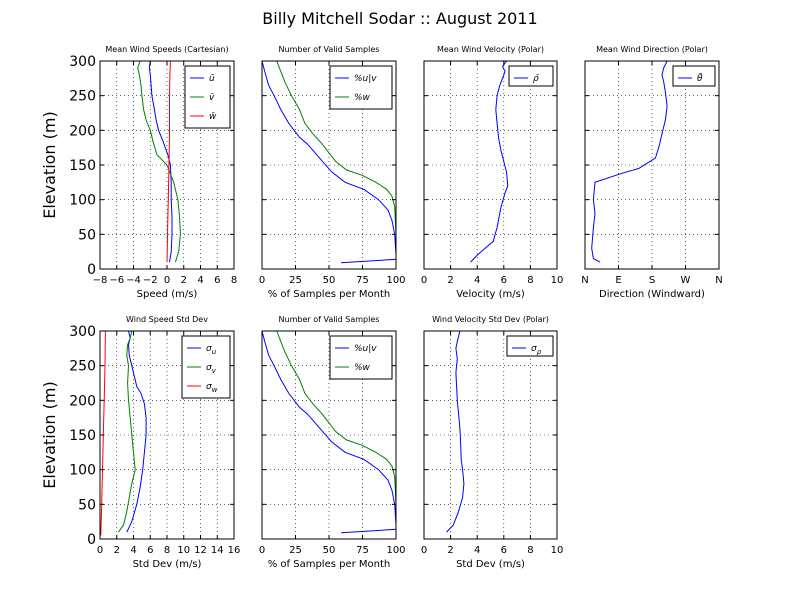 The height and width of the screenshot is (600, 800). Describe the element at coordinates (116, 280) in the screenshot. I see `x-tick-label: −6` at that location.